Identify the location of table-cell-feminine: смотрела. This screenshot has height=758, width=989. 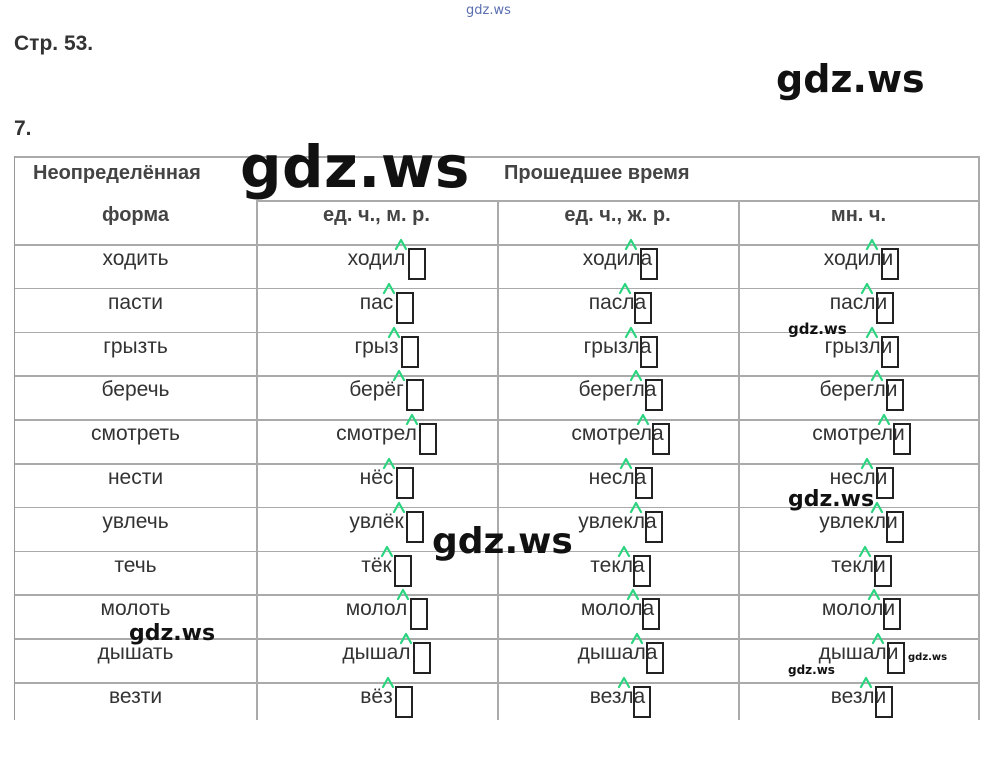
(617, 434).